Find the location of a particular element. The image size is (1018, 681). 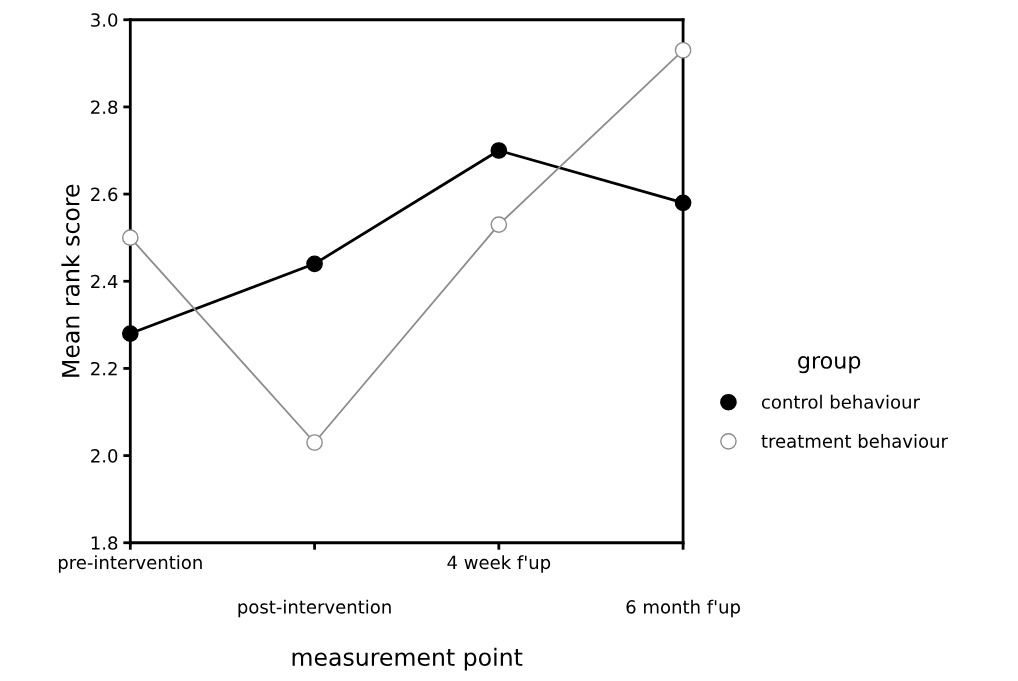

x-axis-title: measurement point is located at coordinates (407, 659).